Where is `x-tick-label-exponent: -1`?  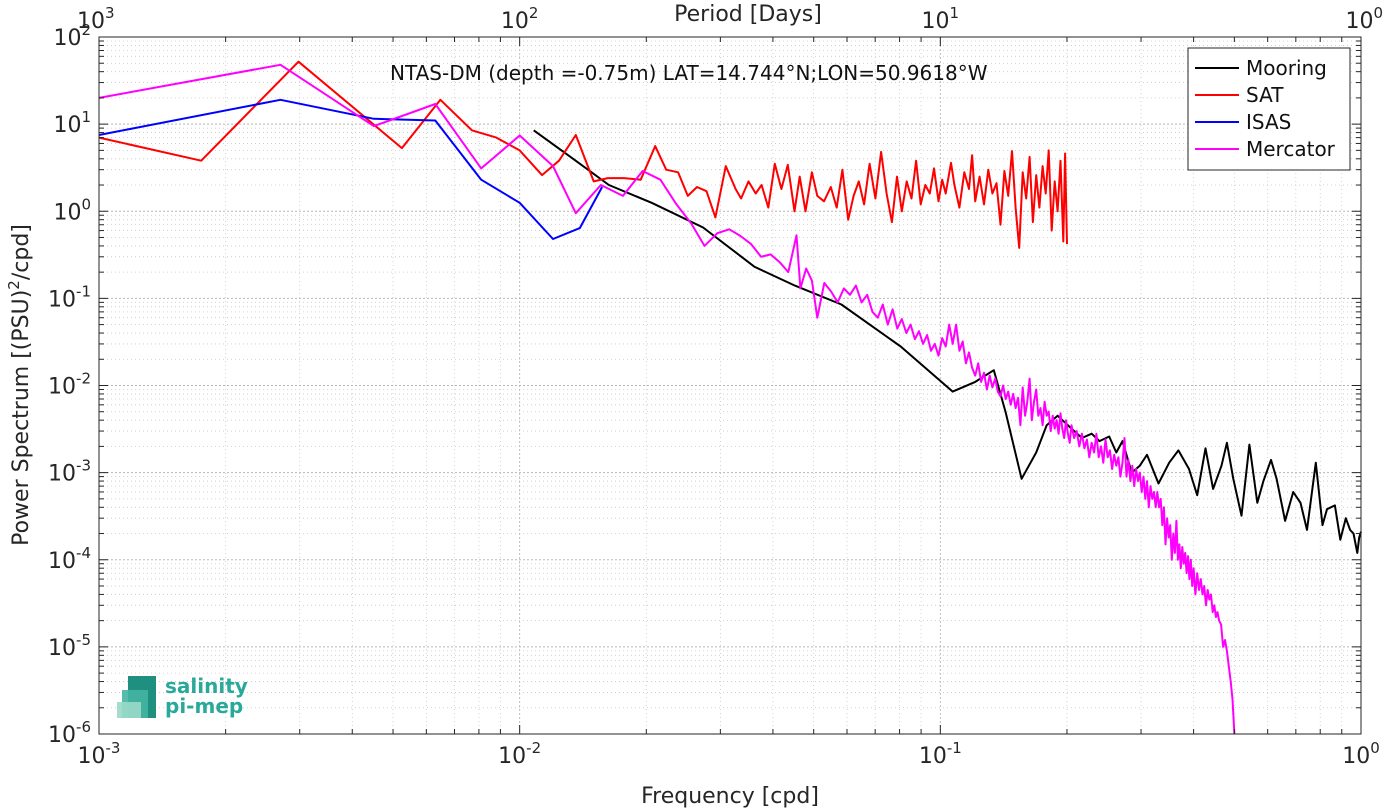 x-tick-label-exponent: -1 is located at coordinates (954, 748).